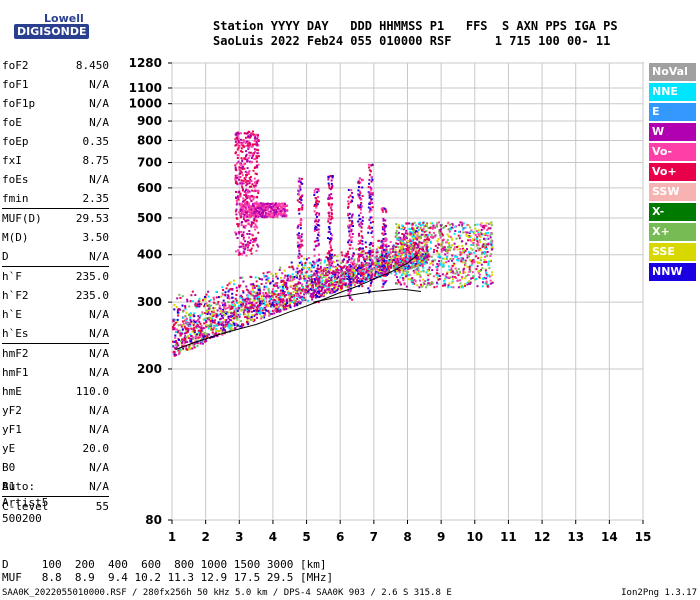  Describe the element at coordinates (96, 141) in the screenshot. I see `param-value: 0.35` at that location.